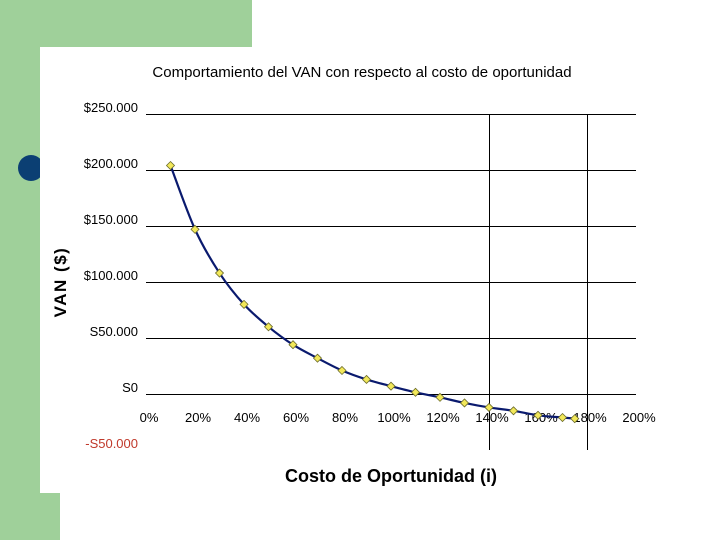 The image size is (720, 540). What do you see at coordinates (130, 387) in the screenshot?
I see `y-tick-label: S0` at bounding box center [130, 387].